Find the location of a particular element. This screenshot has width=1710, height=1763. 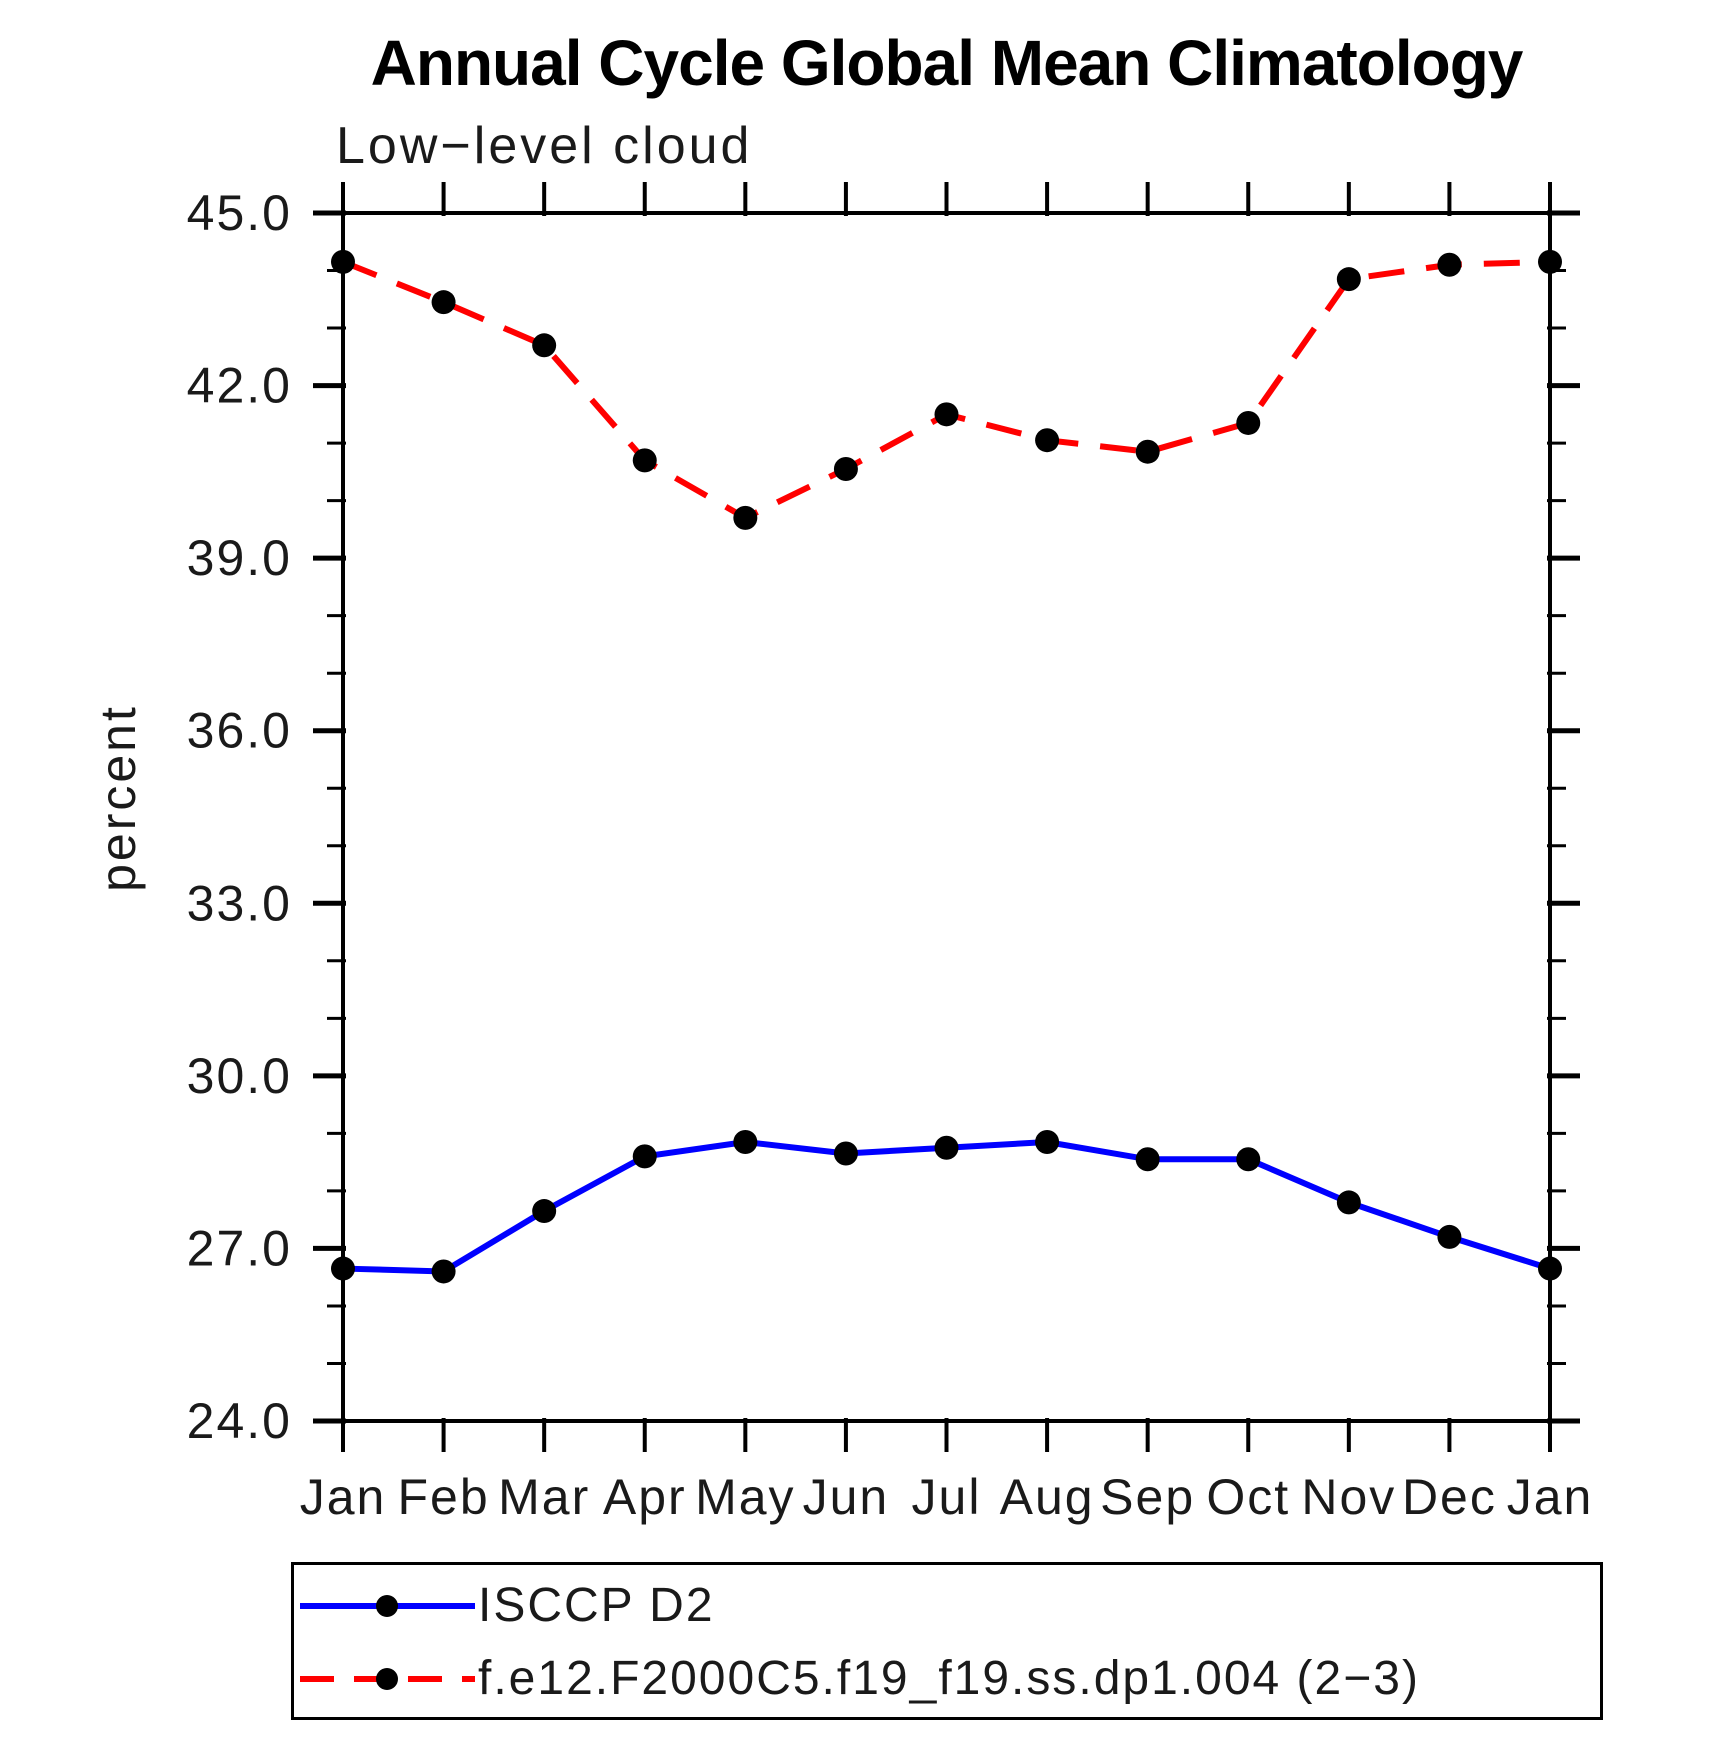

x-axis-labels: Jan Feb Mar Apr May Jun Jul Aug Sep Oct Nov Dec Jan is located at coordinates (947, 1497).